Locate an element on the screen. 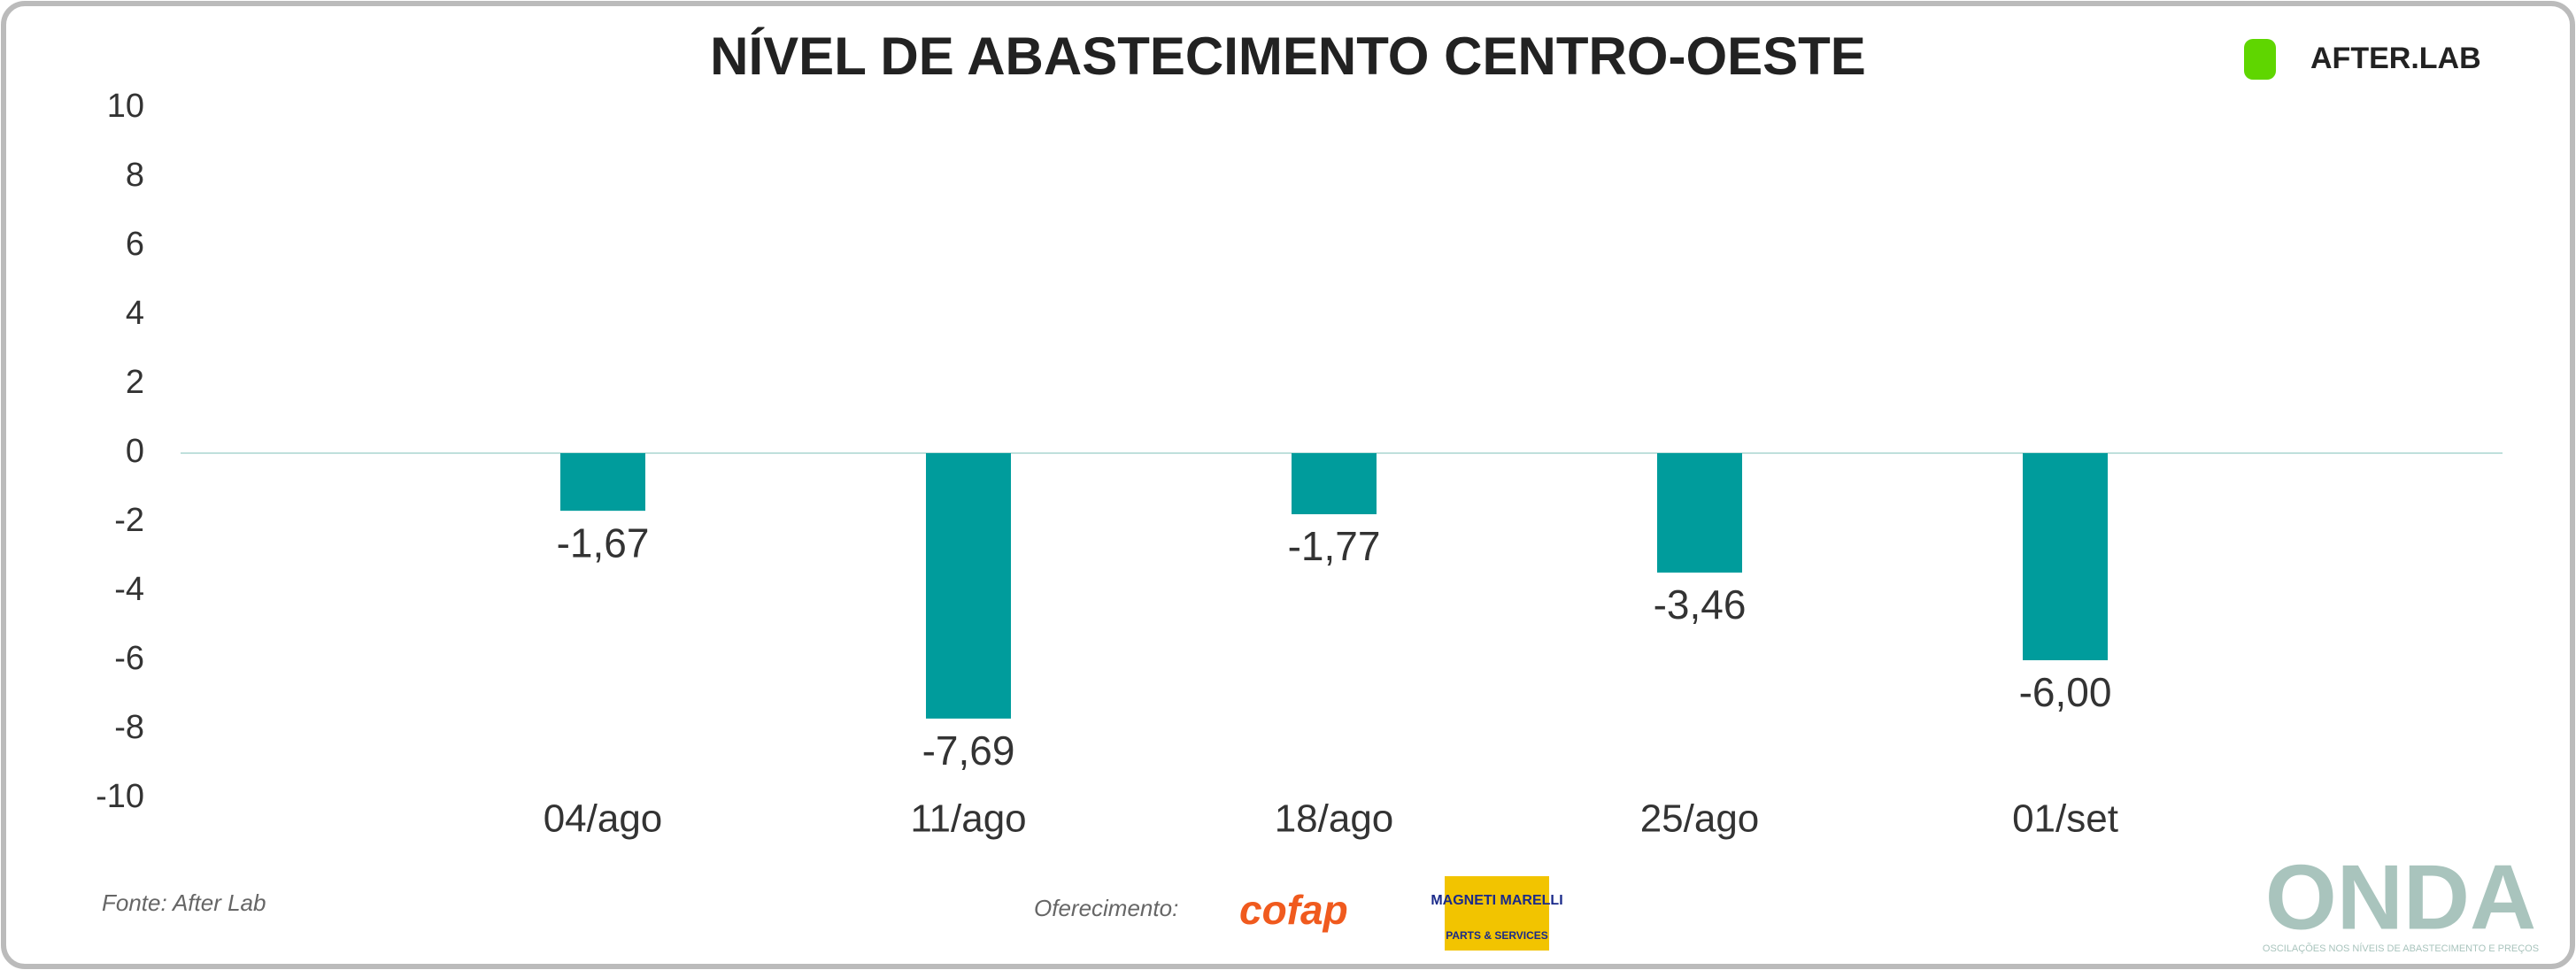 Image resolution: width=2576 pixels, height=970 pixels. x-tick-label: 18/ago is located at coordinates (1334, 819).